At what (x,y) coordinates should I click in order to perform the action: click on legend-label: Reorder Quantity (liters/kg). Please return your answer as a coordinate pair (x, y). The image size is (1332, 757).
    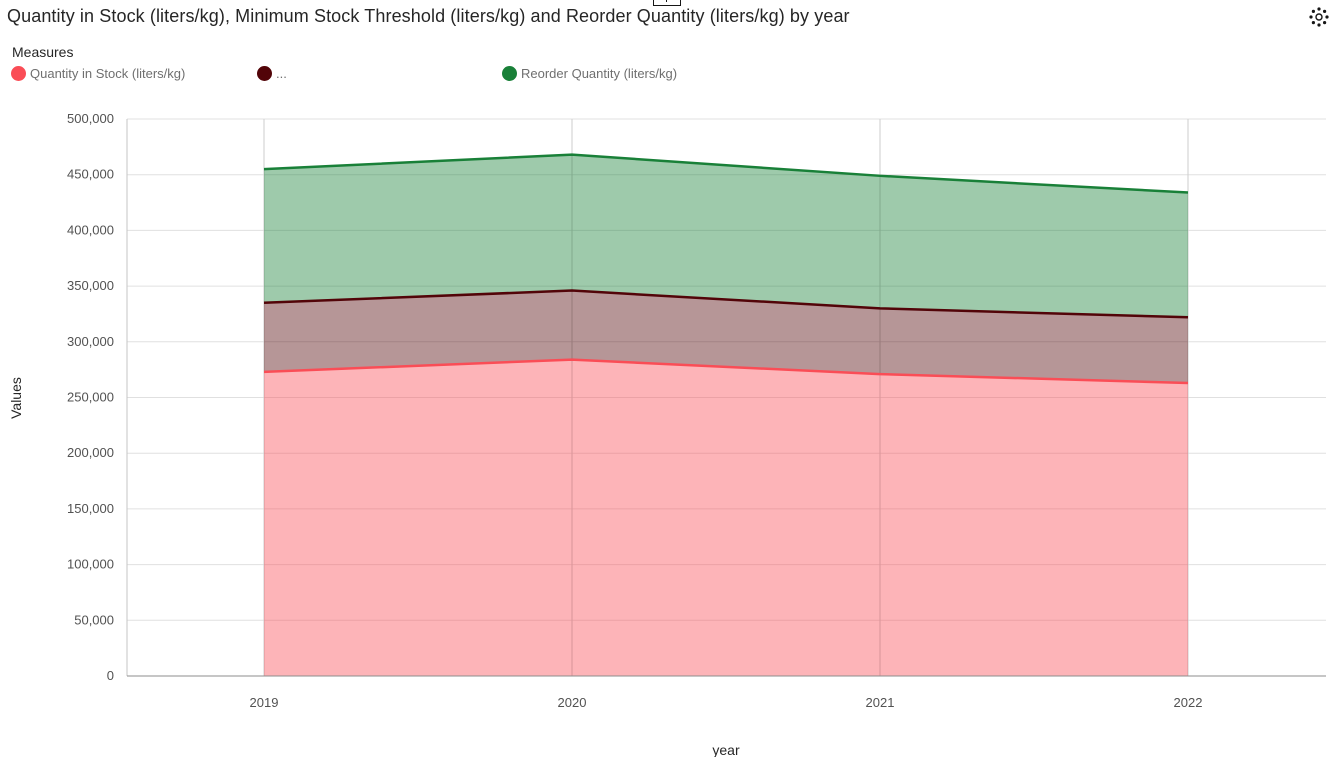
    Looking at the image, I should click on (599, 73).